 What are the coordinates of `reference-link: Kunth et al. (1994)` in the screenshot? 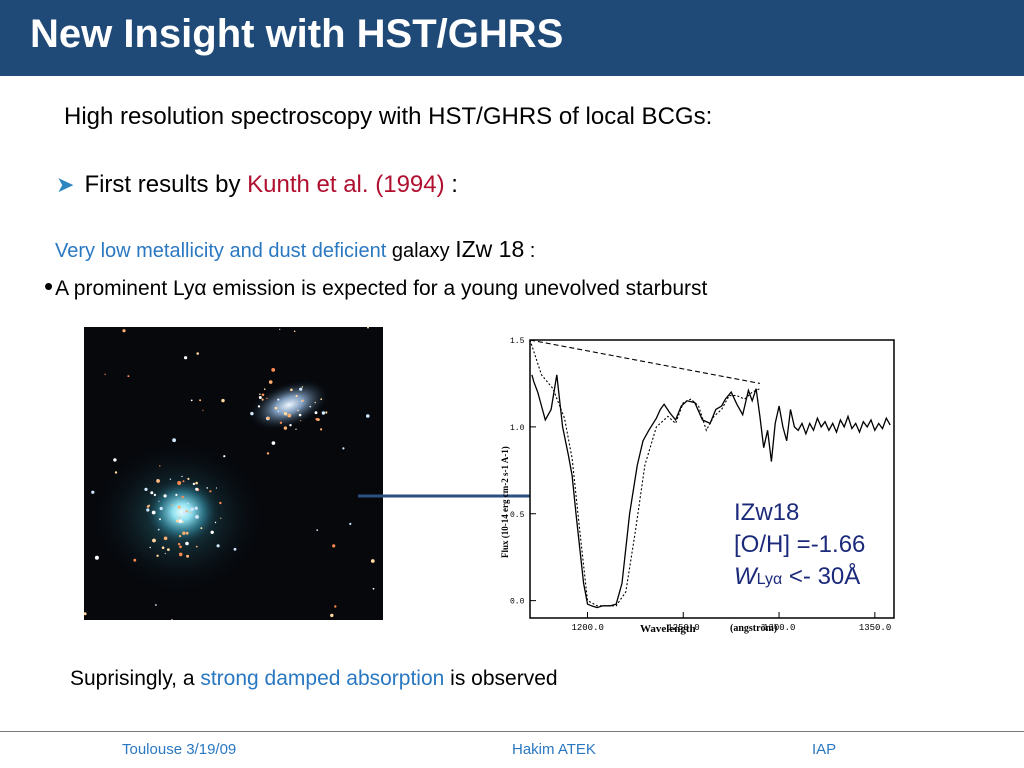 It's located at (346, 184).